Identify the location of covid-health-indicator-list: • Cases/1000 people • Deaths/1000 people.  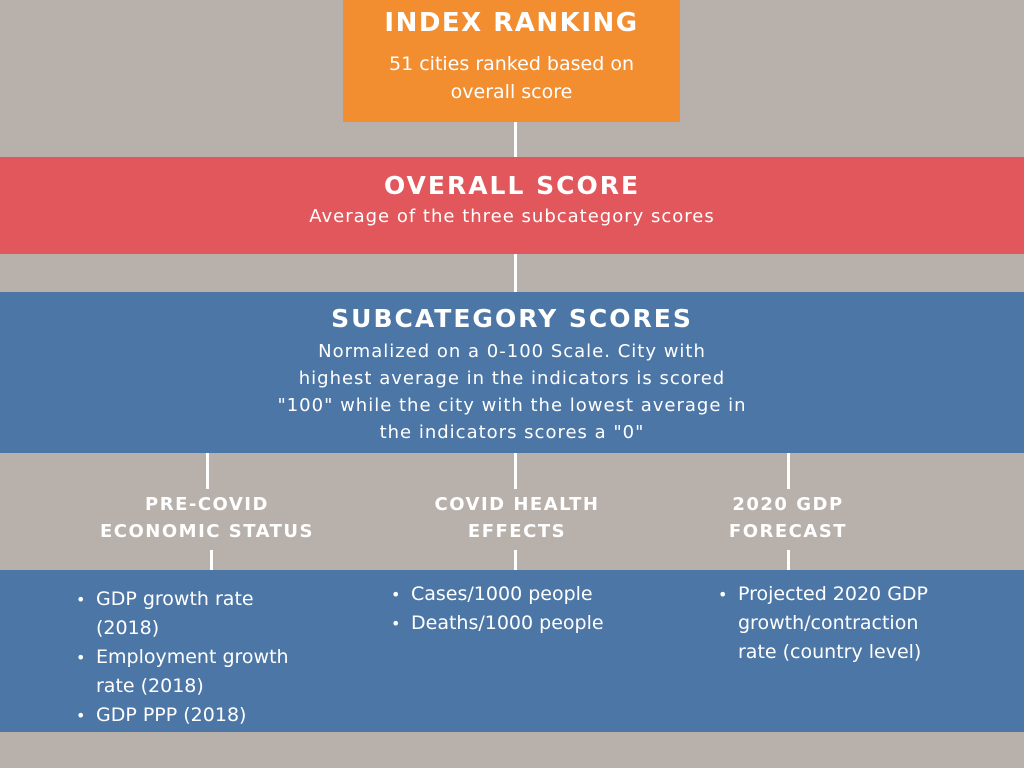
(534, 609).